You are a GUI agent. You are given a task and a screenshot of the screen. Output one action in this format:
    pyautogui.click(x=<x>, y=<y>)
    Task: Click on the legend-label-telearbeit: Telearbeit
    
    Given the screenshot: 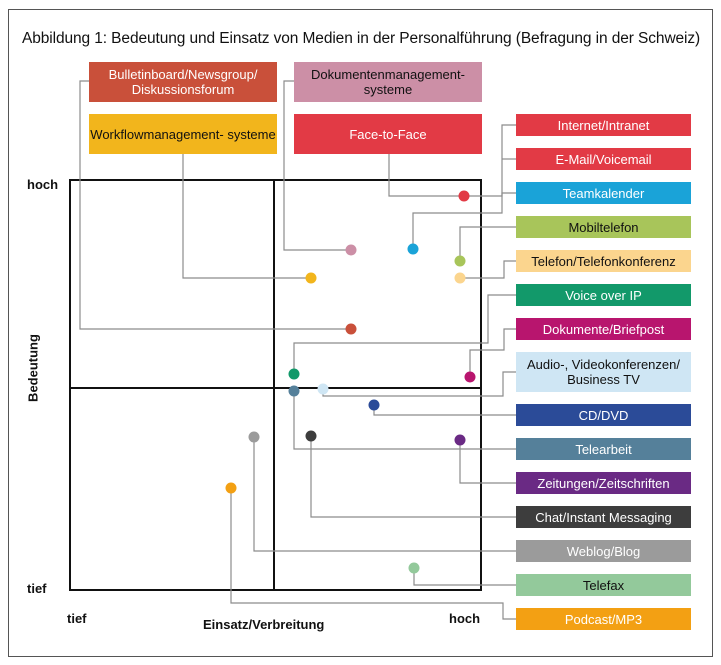 What is the action you would take?
    pyautogui.click(x=603, y=449)
    